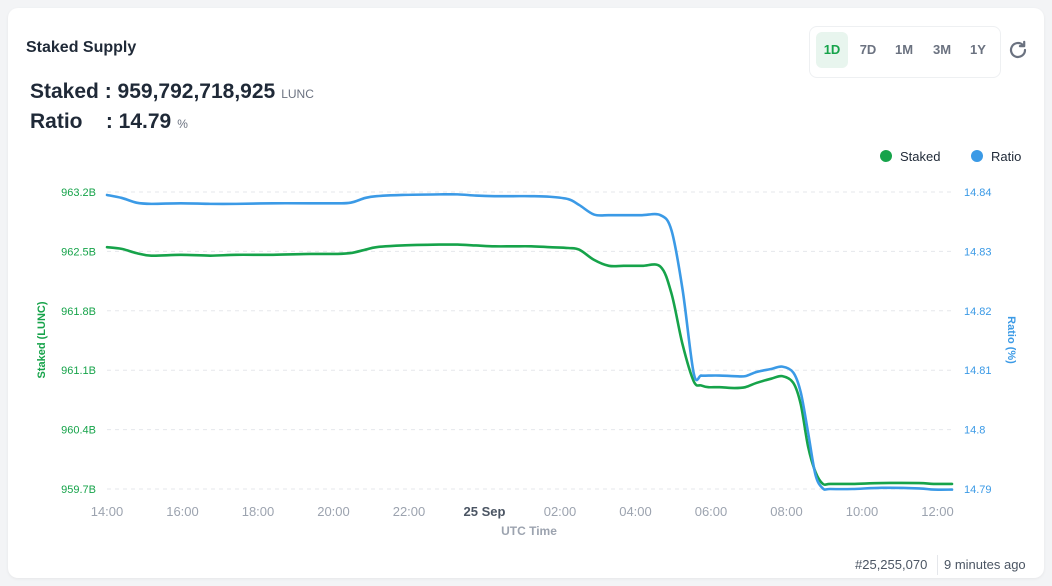 Image resolution: width=1052 pixels, height=586 pixels. What do you see at coordinates (297, 94) in the screenshot?
I see `staked-unit: LUNC` at bounding box center [297, 94].